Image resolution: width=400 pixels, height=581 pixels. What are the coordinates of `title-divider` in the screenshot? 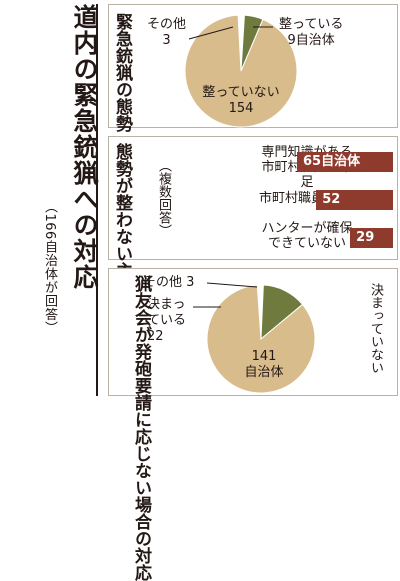 It's located at (97, 200).